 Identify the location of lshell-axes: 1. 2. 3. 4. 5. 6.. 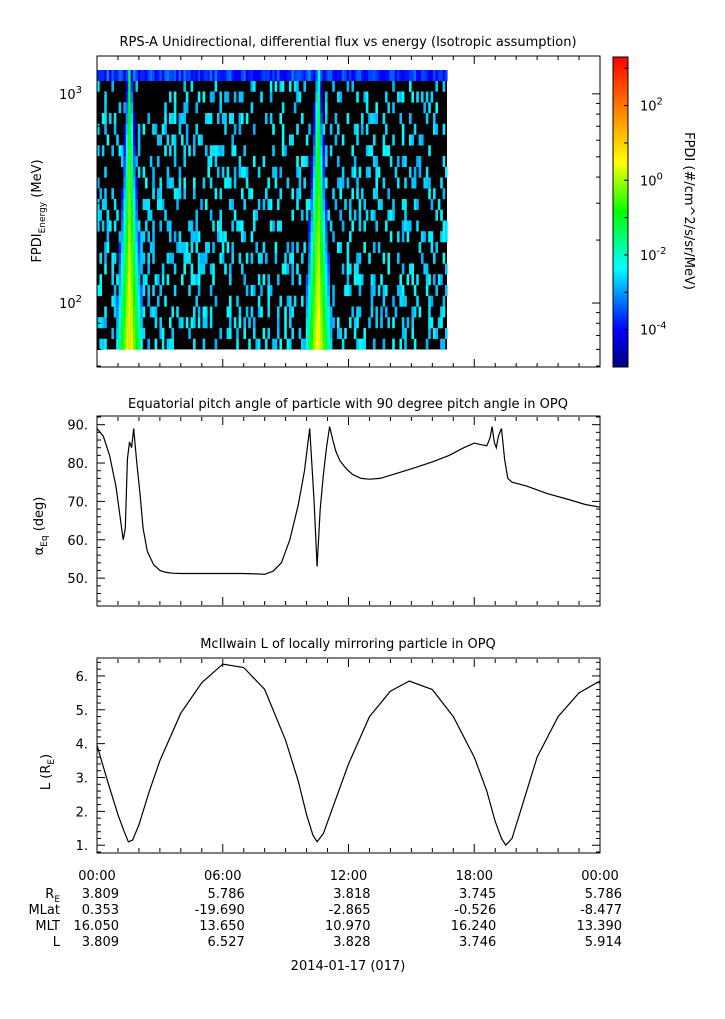
(338, 756).